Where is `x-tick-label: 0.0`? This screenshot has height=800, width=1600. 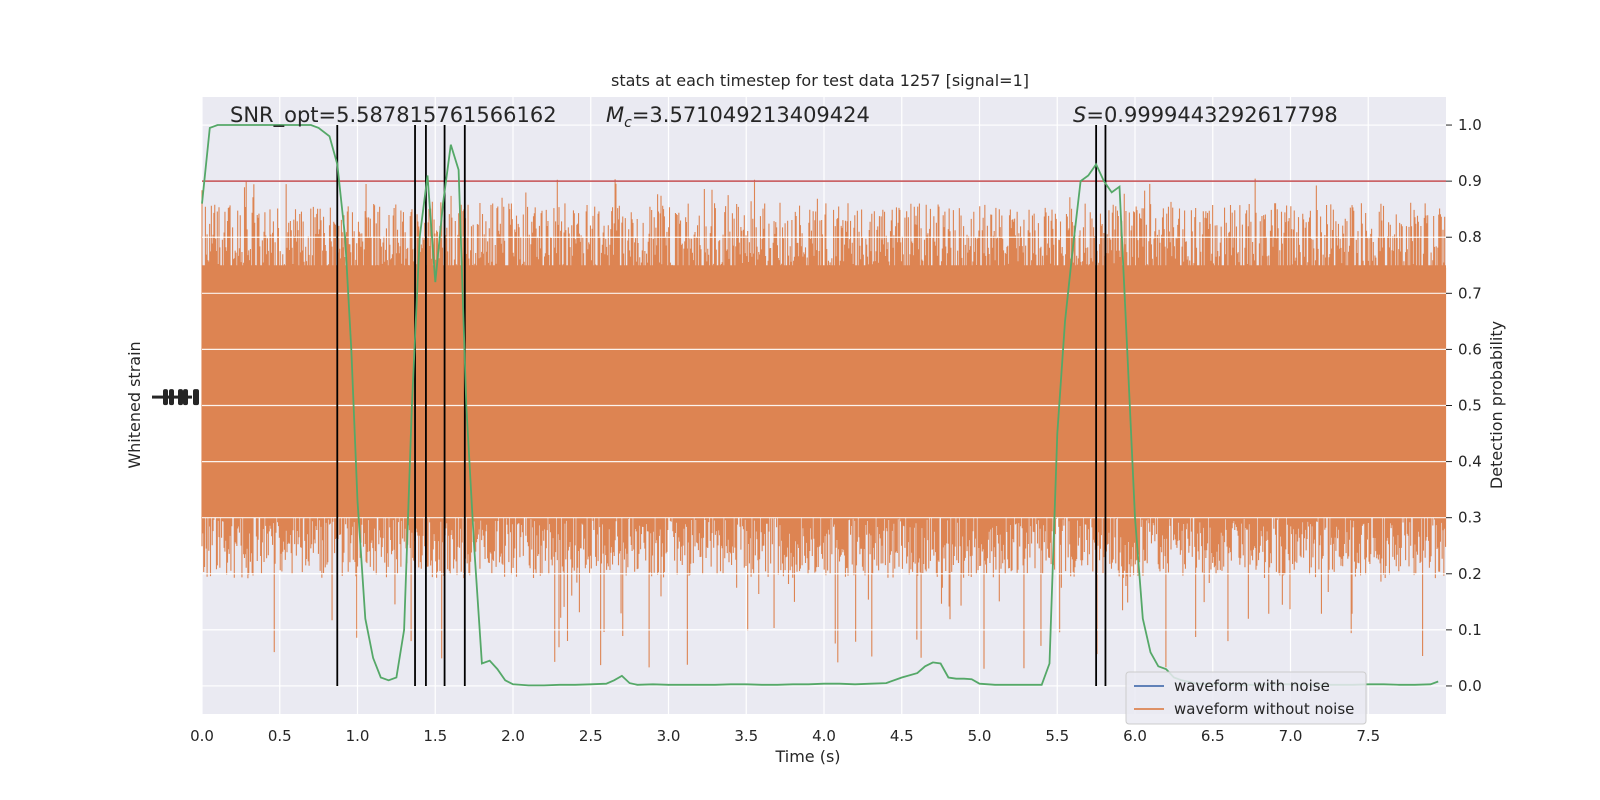
x-tick-label: 0.0 is located at coordinates (202, 736).